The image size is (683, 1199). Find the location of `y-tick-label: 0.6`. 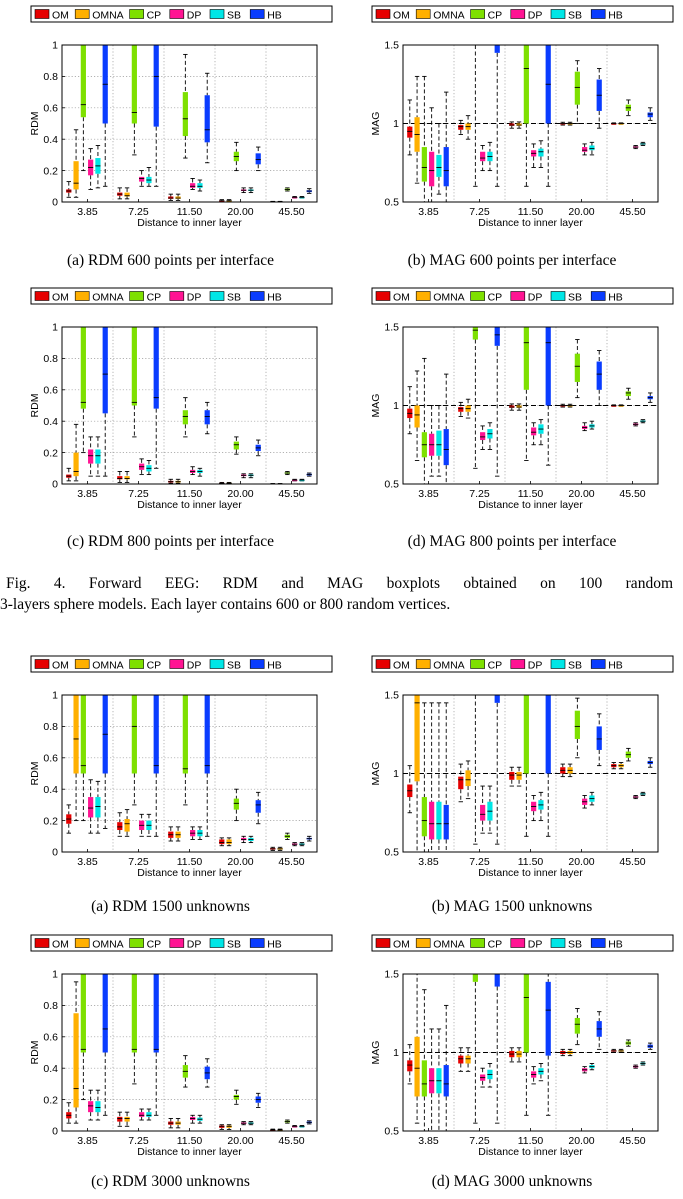

y-tick-label: 0.6 is located at coordinates (50, 759).